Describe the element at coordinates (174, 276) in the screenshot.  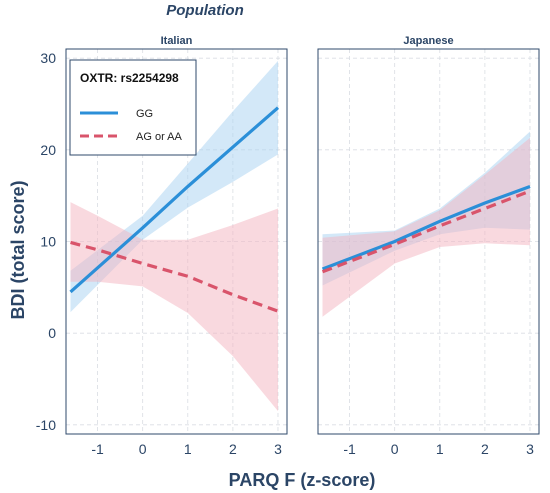
I see `series-line-italian-ag-or-aa` at that location.